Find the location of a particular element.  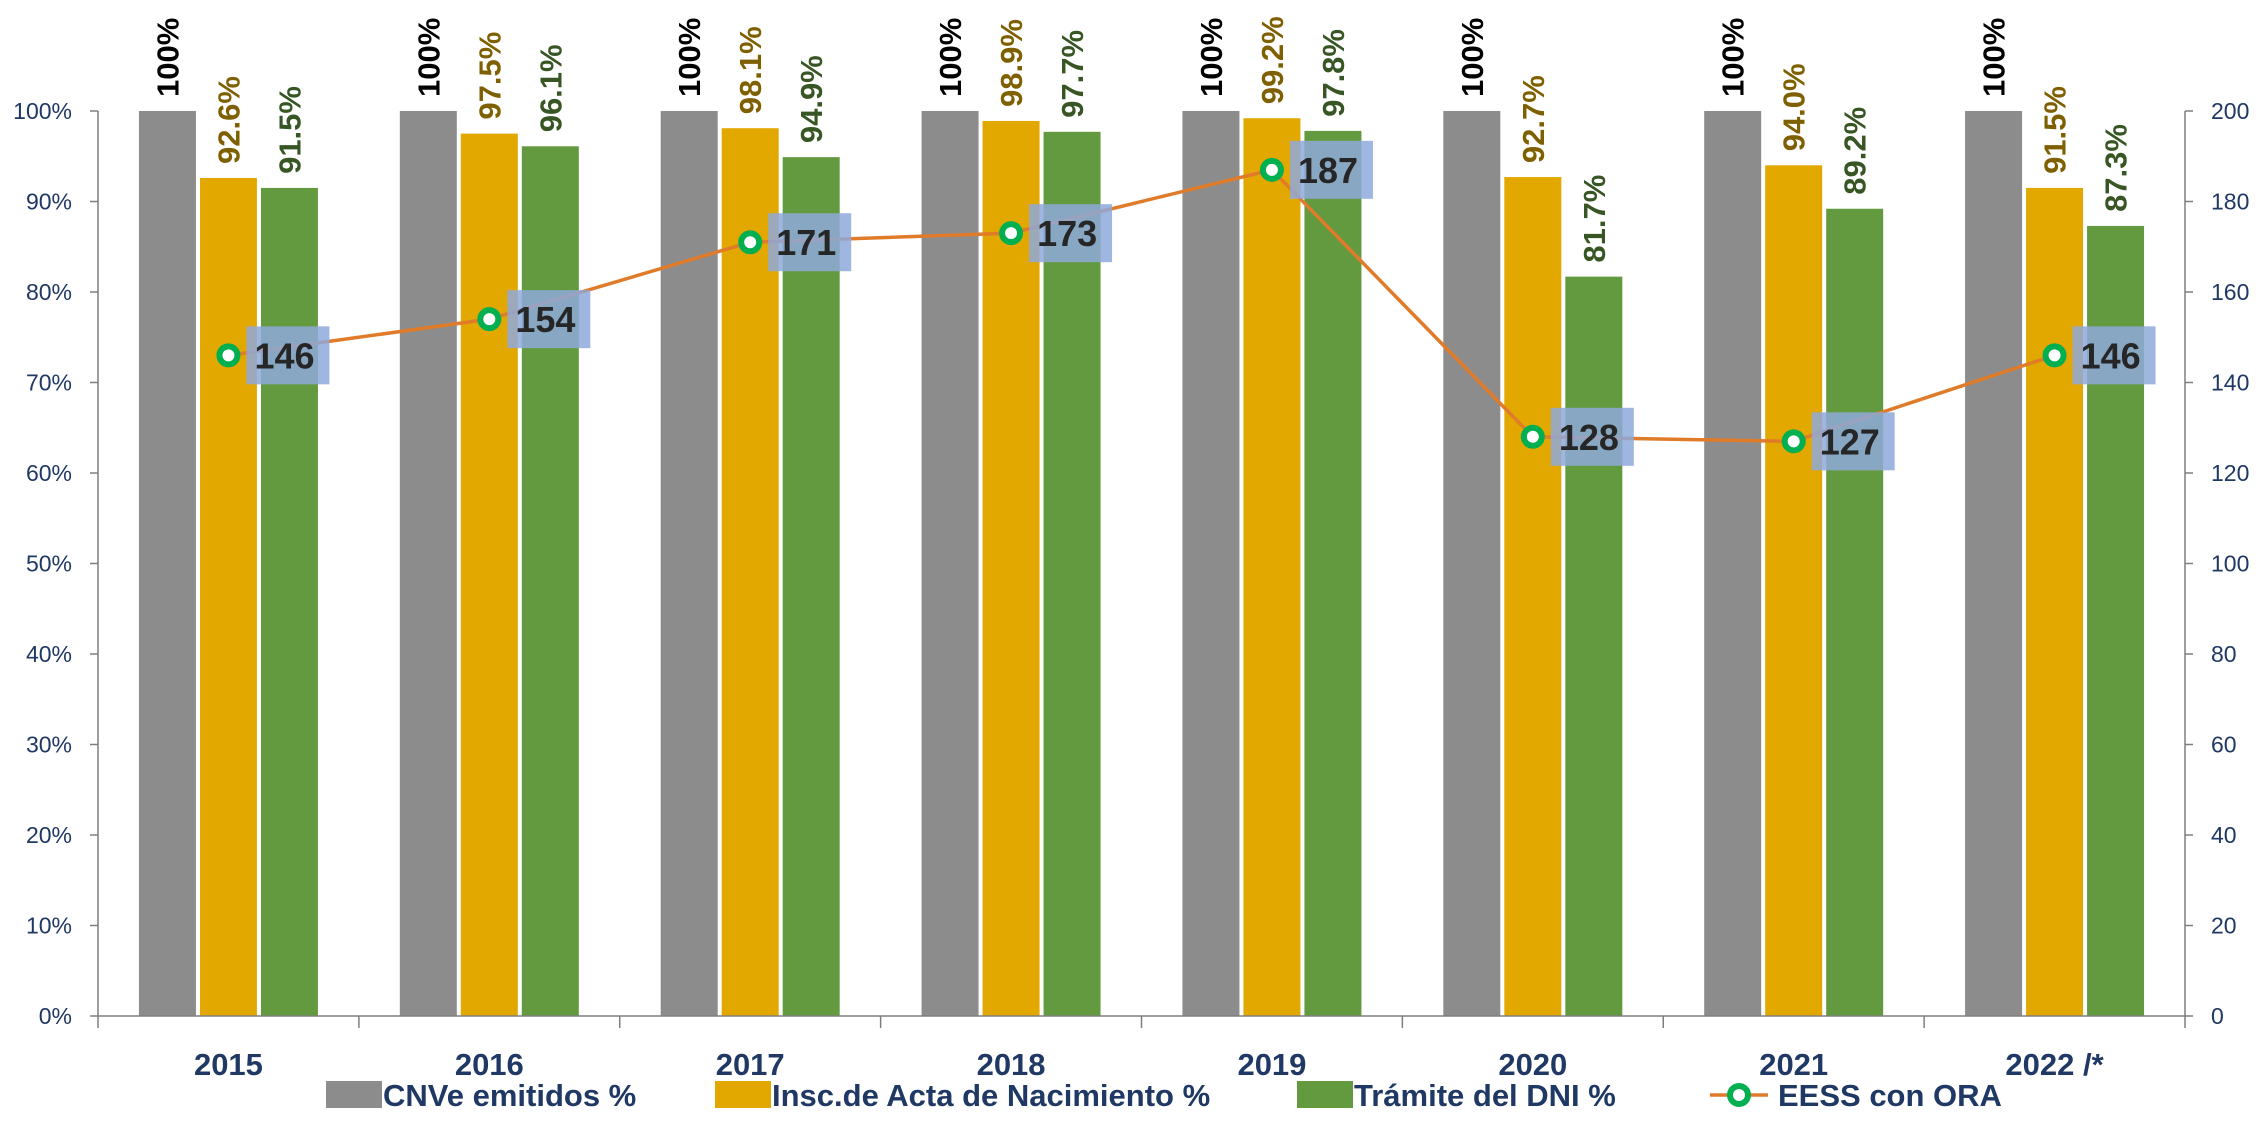

bar-data-label: 87.3% is located at coordinates (2116, 168).